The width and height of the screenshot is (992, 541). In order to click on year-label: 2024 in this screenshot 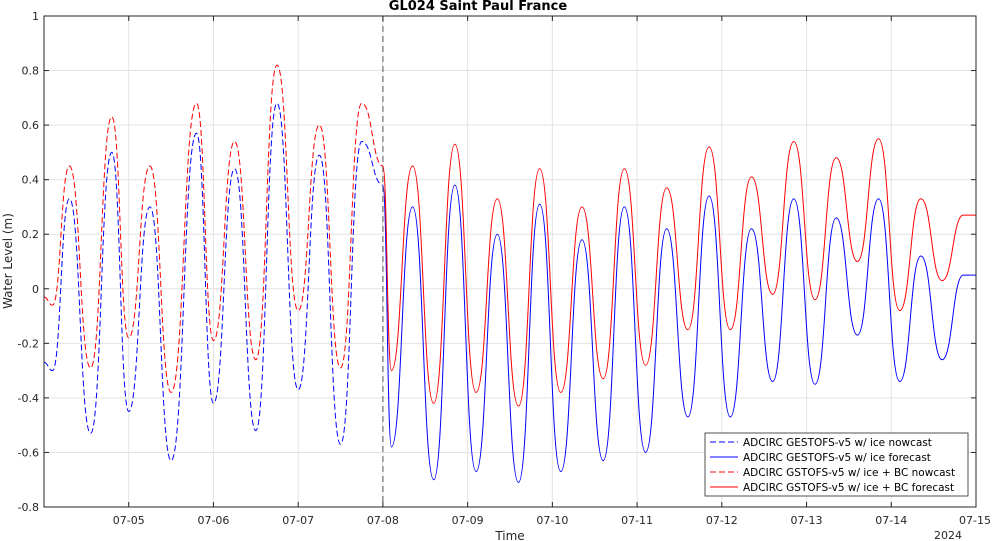, I will do `click(948, 535)`.